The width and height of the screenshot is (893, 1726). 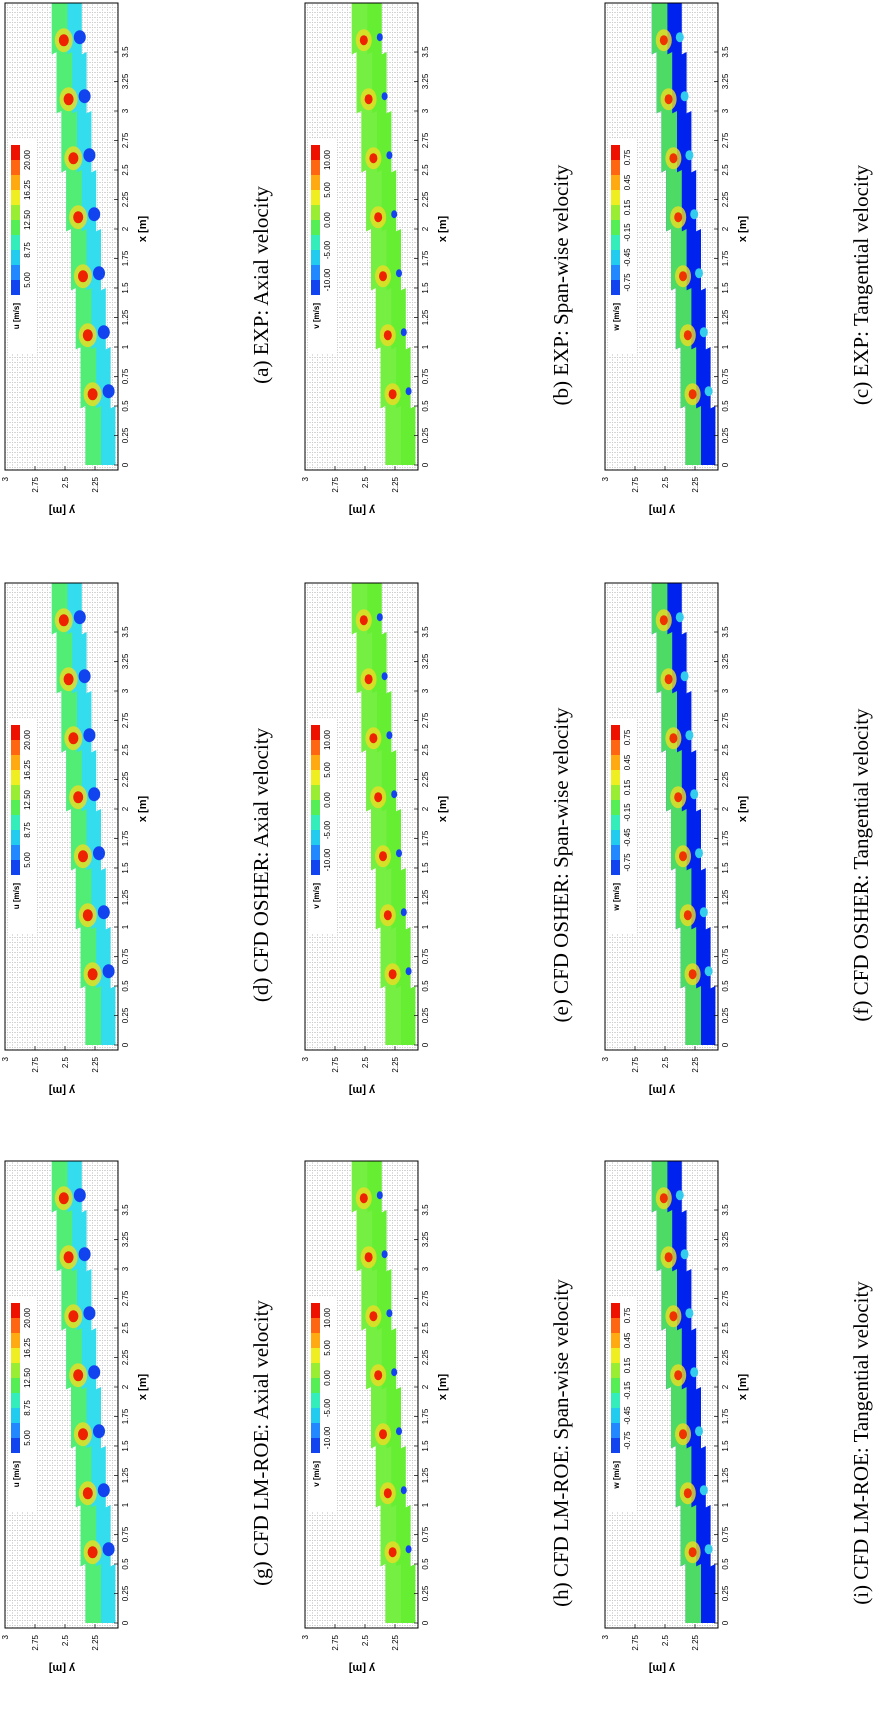 I want to click on colorbar-label: v [m/s], so click(x=316, y=1474).